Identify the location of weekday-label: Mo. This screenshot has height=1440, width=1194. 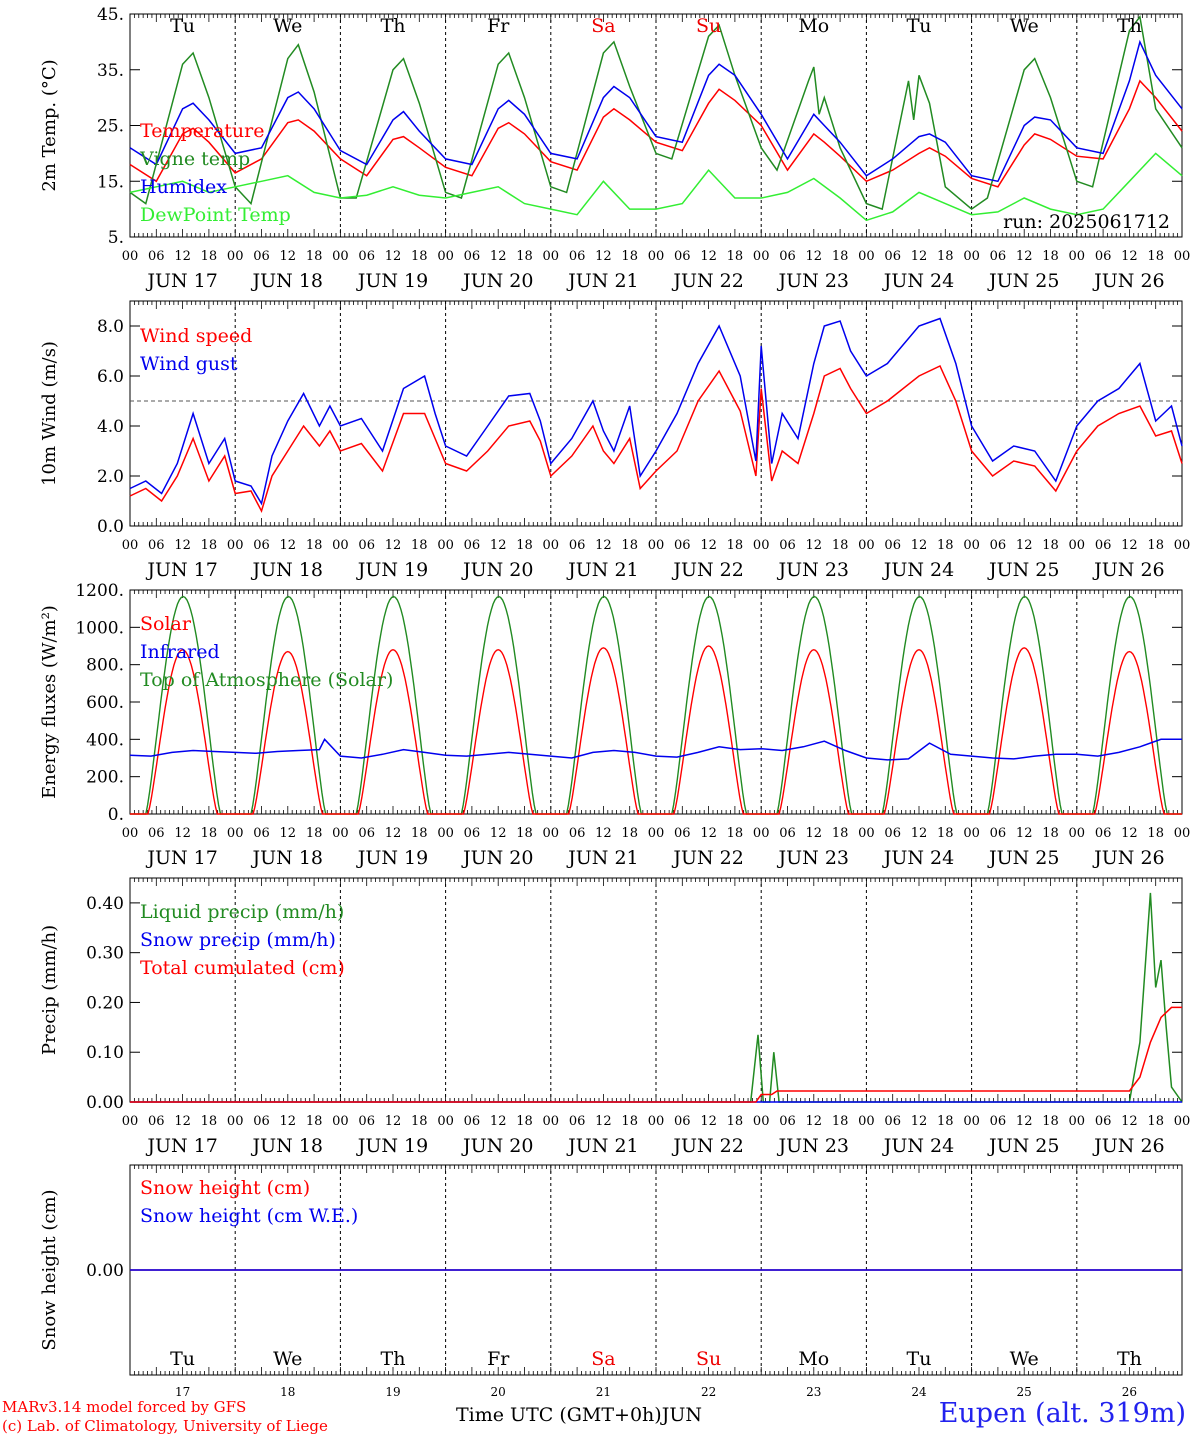
(813, 1359).